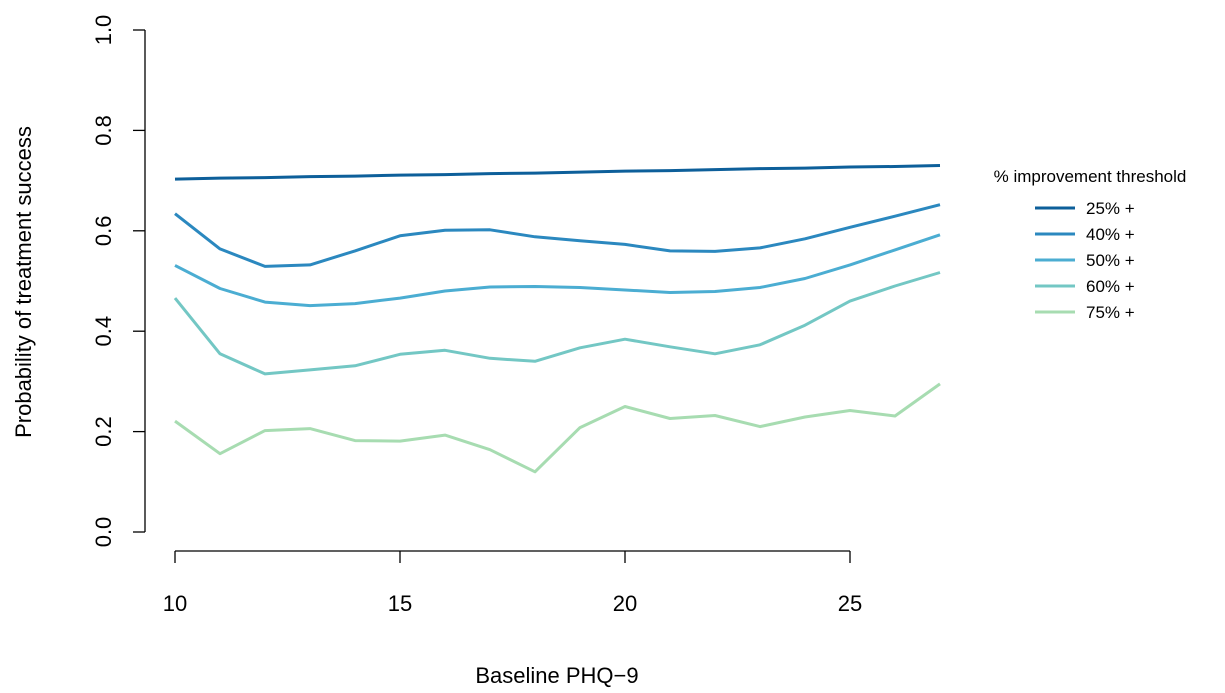 Image resolution: width=1225 pixels, height=693 pixels. Describe the element at coordinates (23, 282) in the screenshot. I see `y-axis-title: Probability of treatment success` at that location.